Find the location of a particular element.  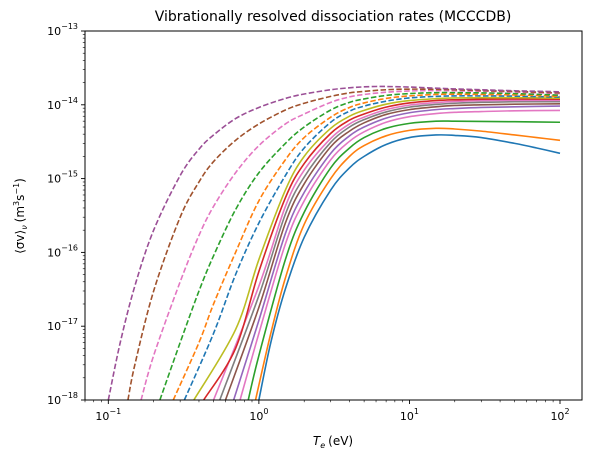

y-axis-unit-close: ) is located at coordinates (20, 180).